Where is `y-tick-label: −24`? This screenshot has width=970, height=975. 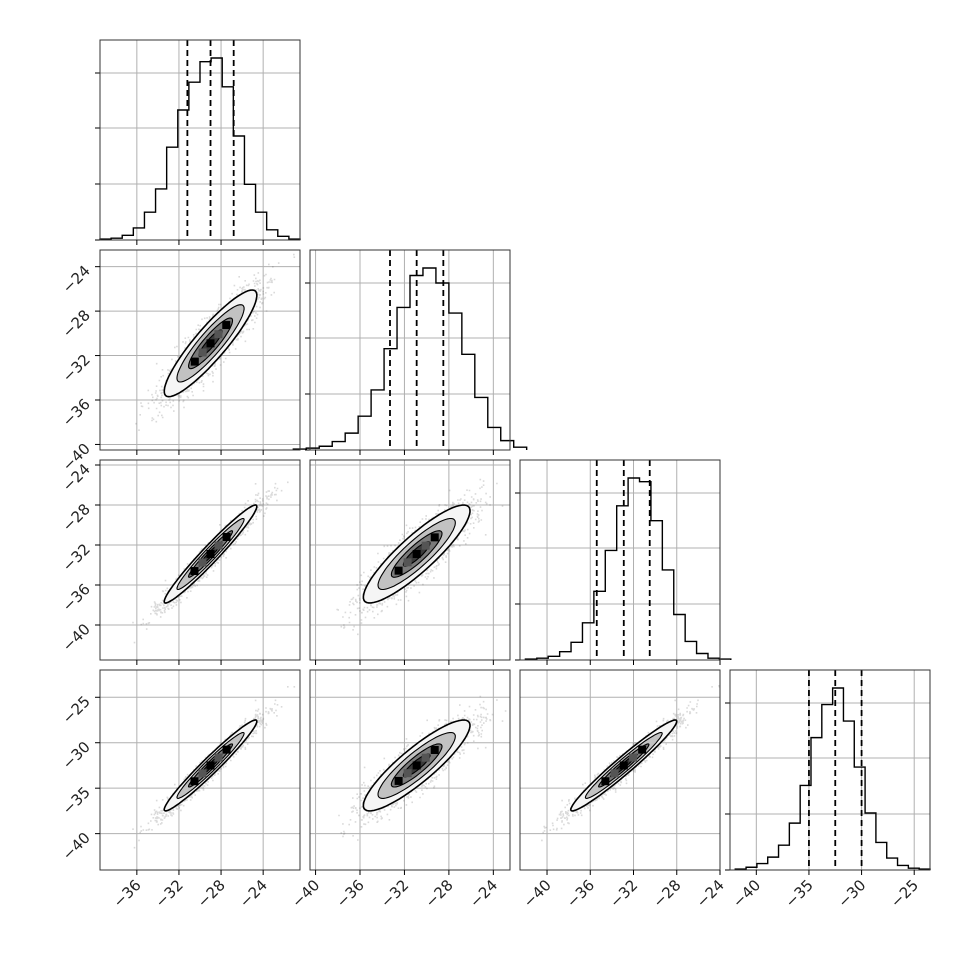
y-tick-label: −24 is located at coordinates (76, 279).